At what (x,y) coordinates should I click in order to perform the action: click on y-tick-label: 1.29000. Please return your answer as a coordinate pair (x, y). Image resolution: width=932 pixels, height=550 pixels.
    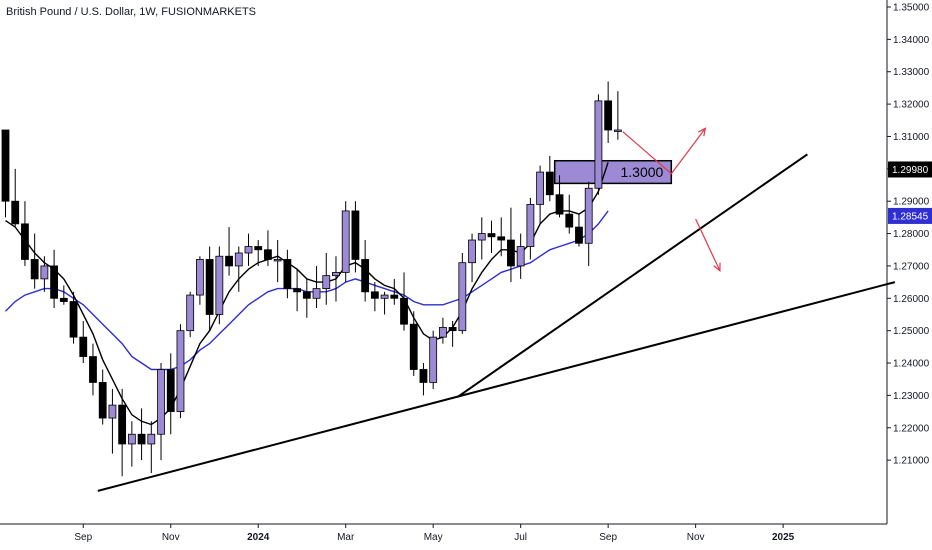
    Looking at the image, I should click on (911, 202).